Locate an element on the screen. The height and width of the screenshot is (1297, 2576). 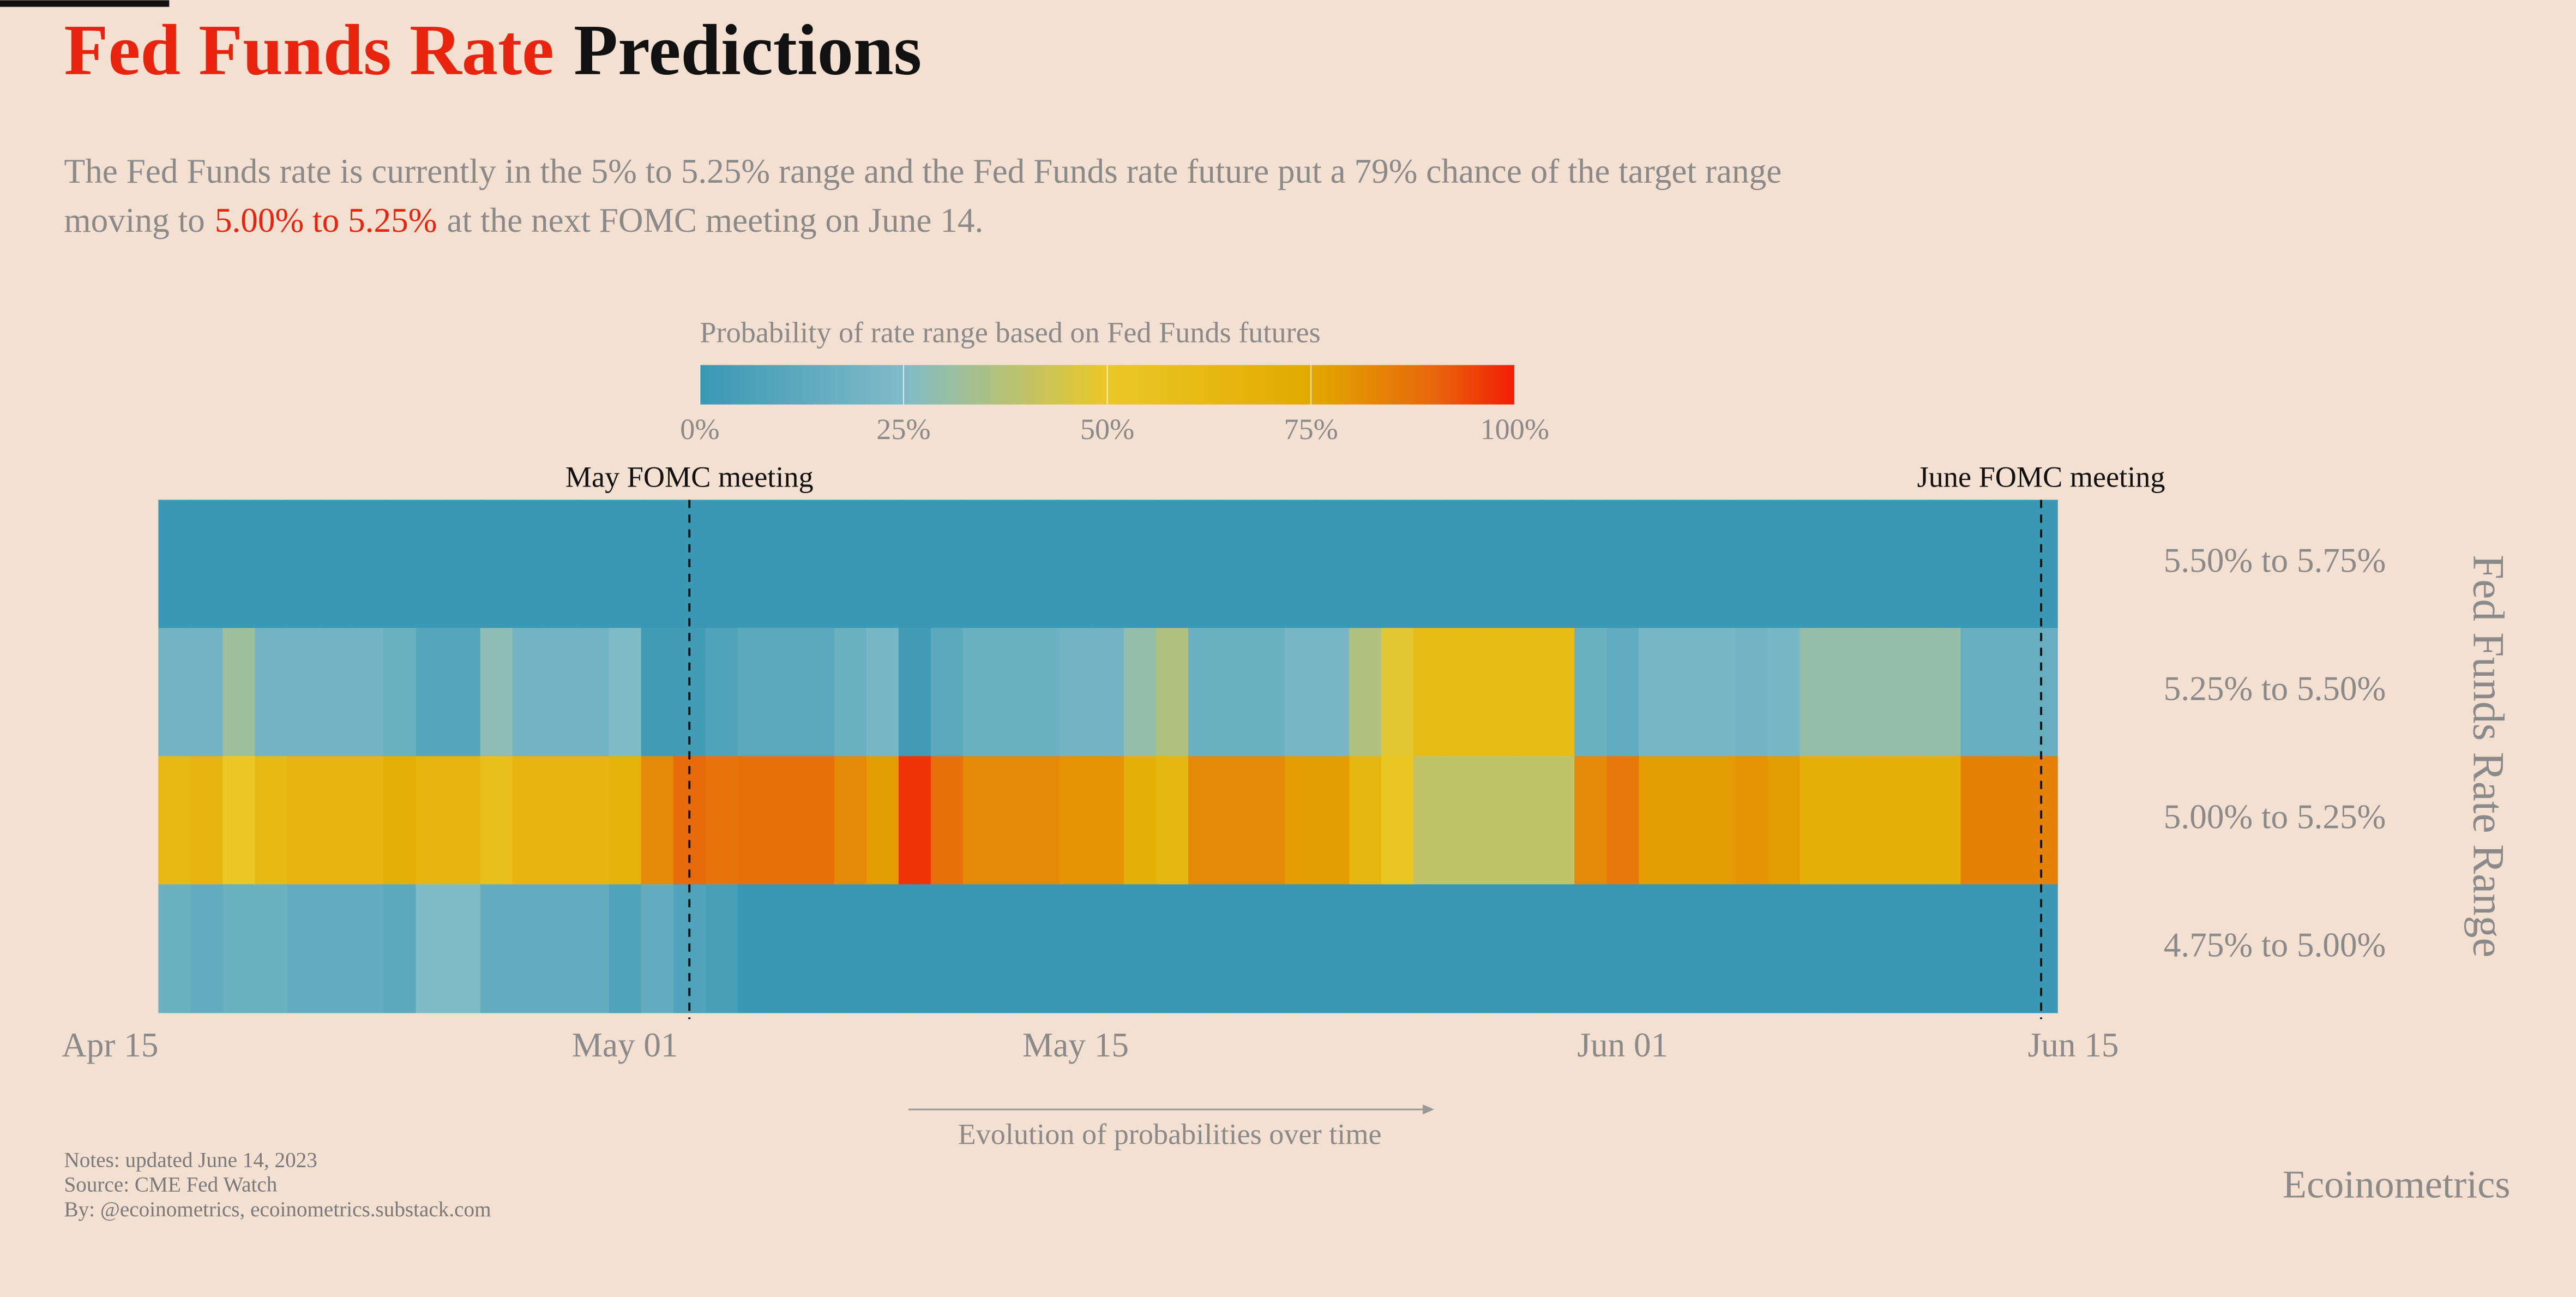
chart-title: Fed Funds Rate Predictions is located at coordinates (493, 50).